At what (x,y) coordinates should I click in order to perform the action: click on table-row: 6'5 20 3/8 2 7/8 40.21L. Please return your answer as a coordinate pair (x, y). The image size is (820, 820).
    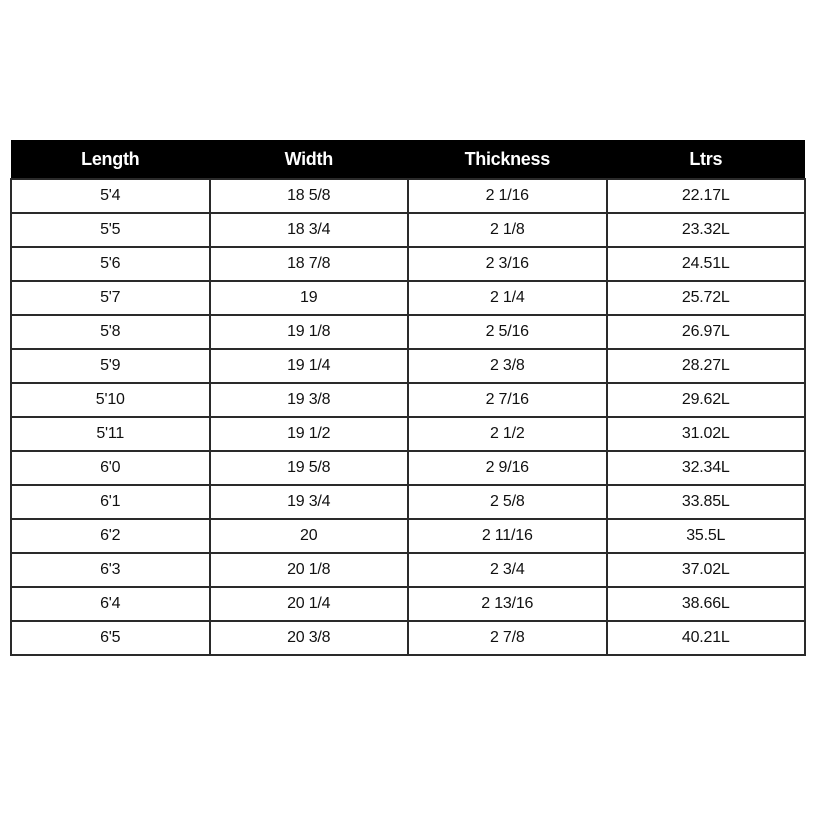
    Looking at the image, I should click on (408, 638).